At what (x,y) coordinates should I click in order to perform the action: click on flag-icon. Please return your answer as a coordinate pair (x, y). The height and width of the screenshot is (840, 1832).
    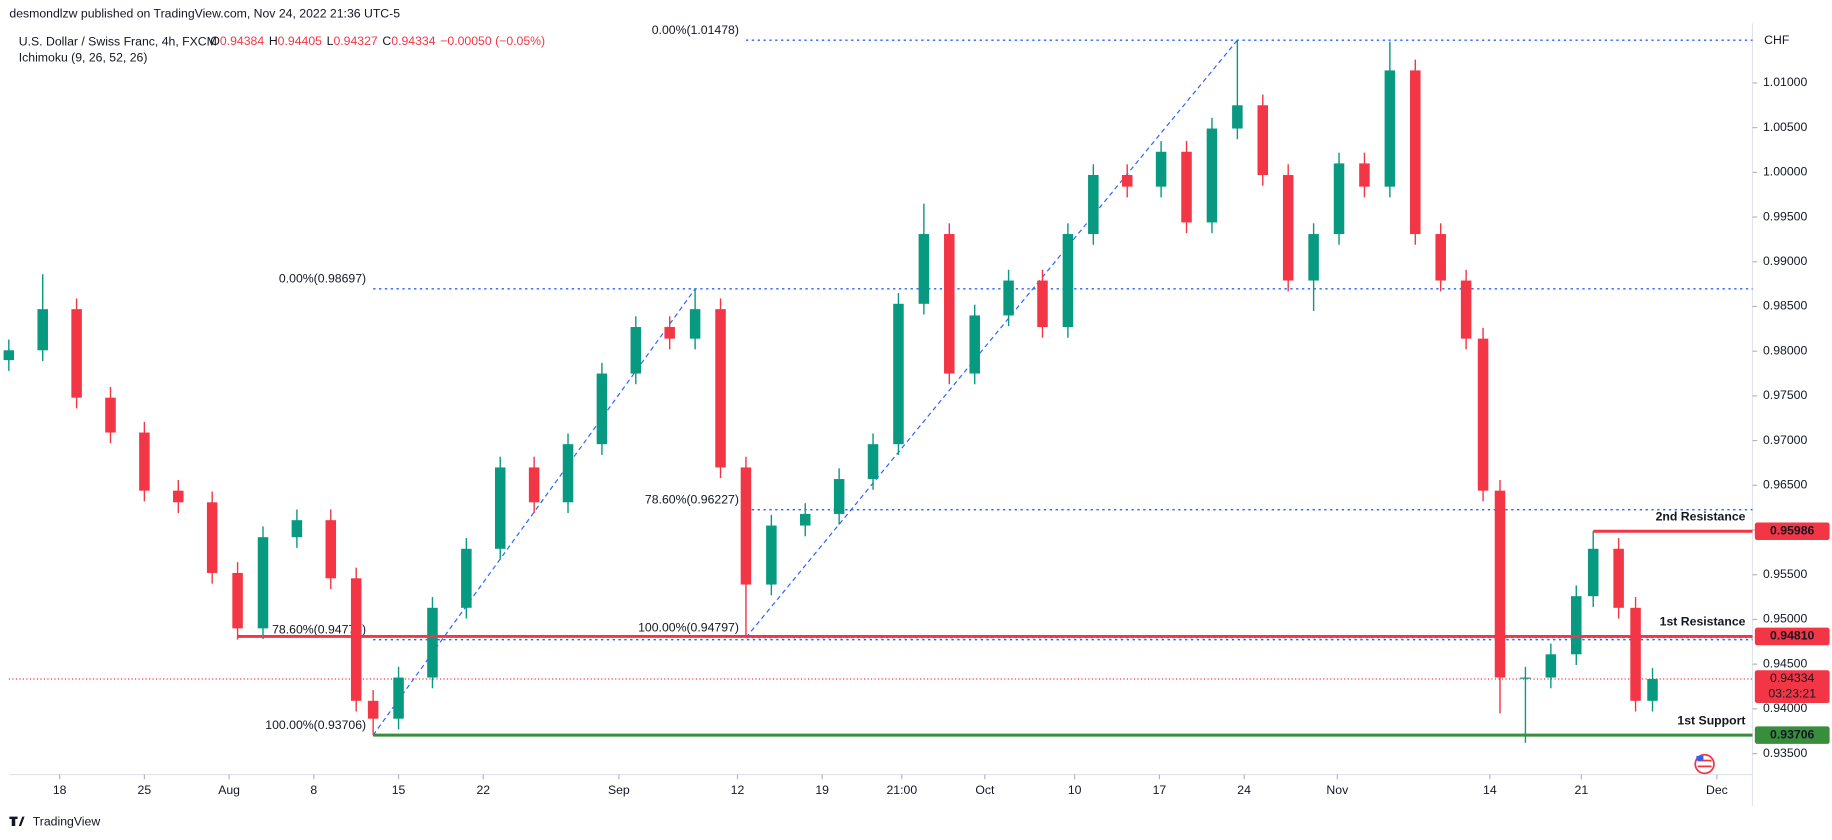
    Looking at the image, I should click on (1704, 764).